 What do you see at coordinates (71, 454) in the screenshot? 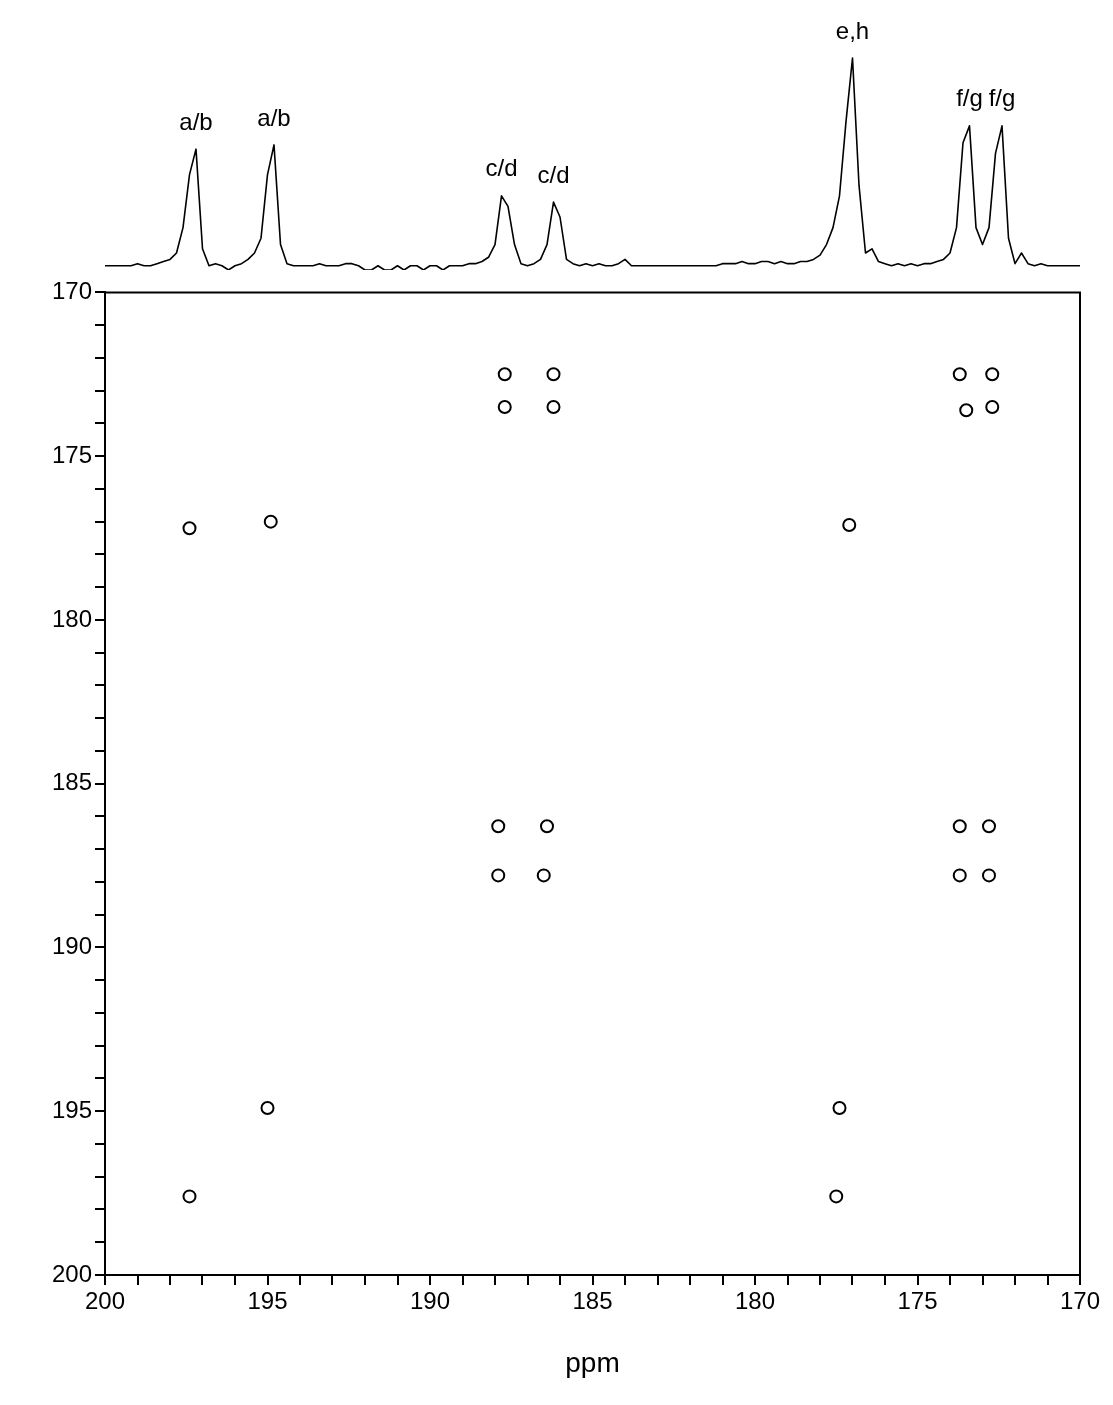
I see `y-tick-label: 175` at bounding box center [71, 454].